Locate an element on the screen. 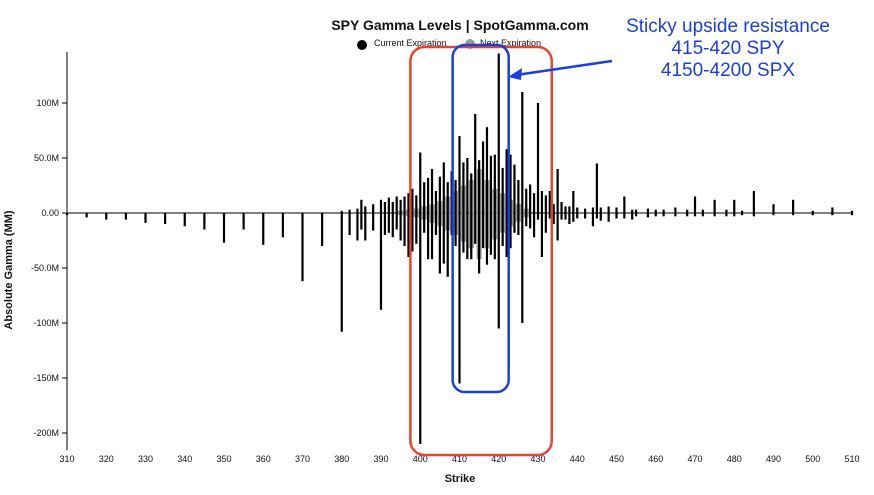 The height and width of the screenshot is (495, 874). x-tick-label: 340 is located at coordinates (184, 459).